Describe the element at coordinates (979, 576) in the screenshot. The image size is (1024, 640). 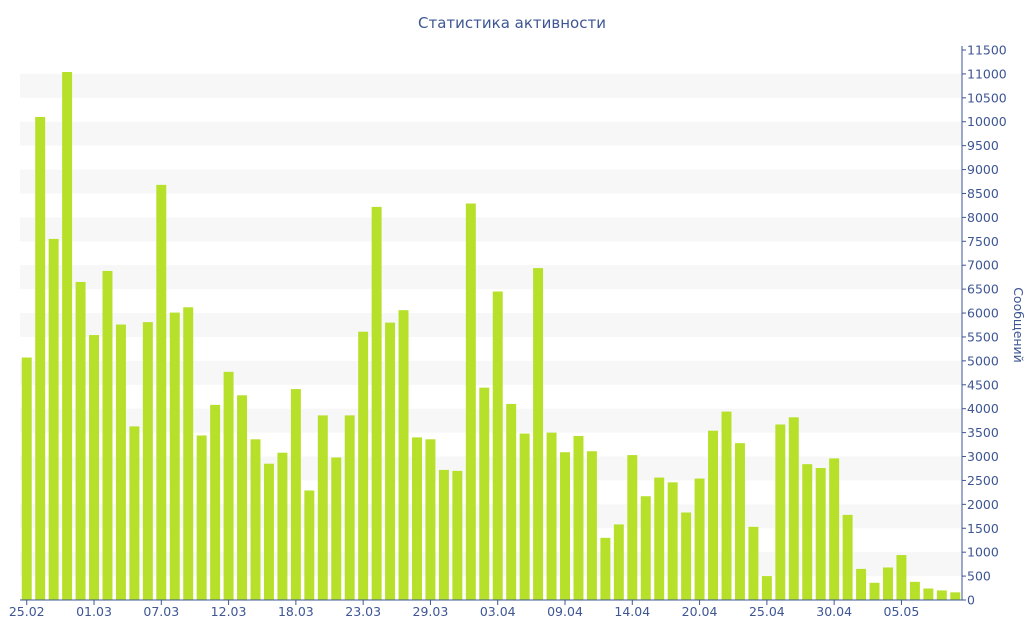
I see `y-tick-label: 500` at that location.